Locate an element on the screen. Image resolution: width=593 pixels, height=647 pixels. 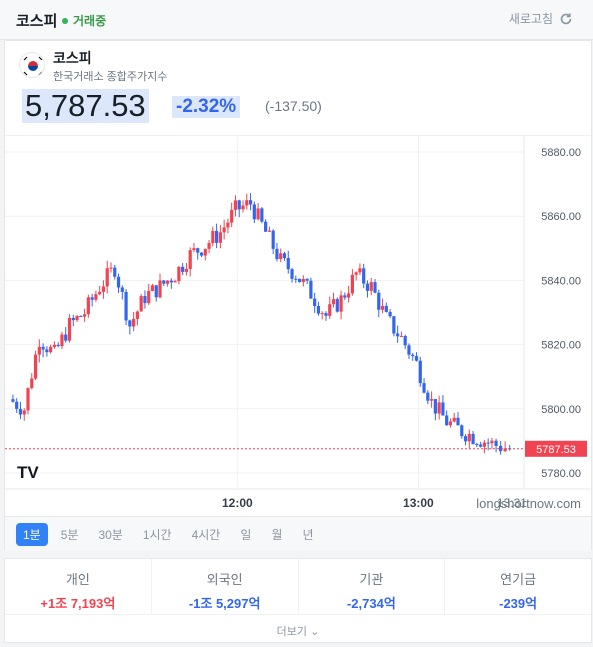
timeframe-tab: 월 is located at coordinates (277, 534).